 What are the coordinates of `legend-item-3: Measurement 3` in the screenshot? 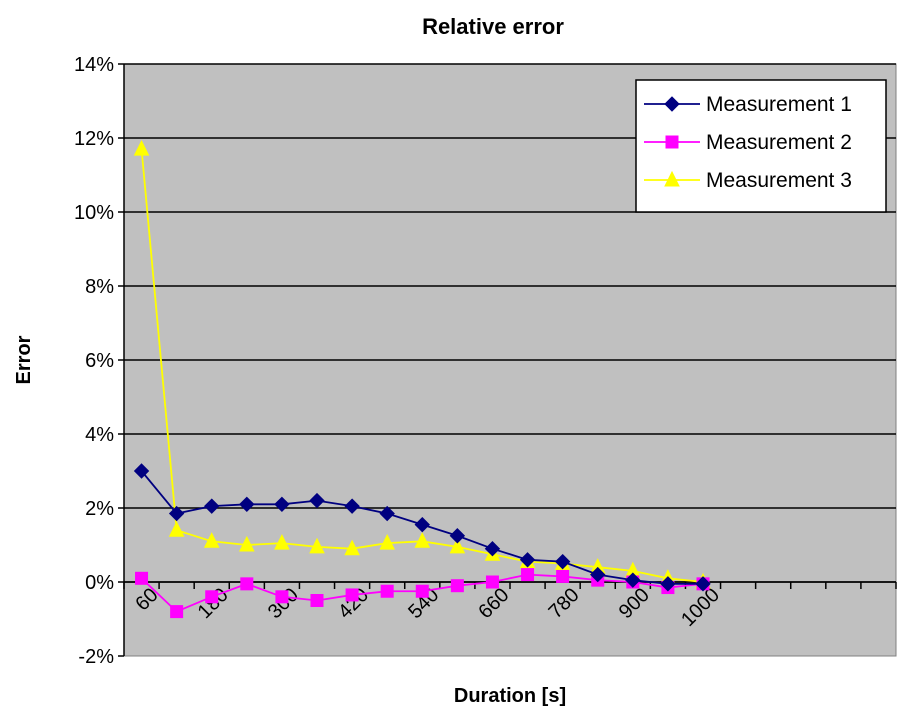 It's located at (748, 180).